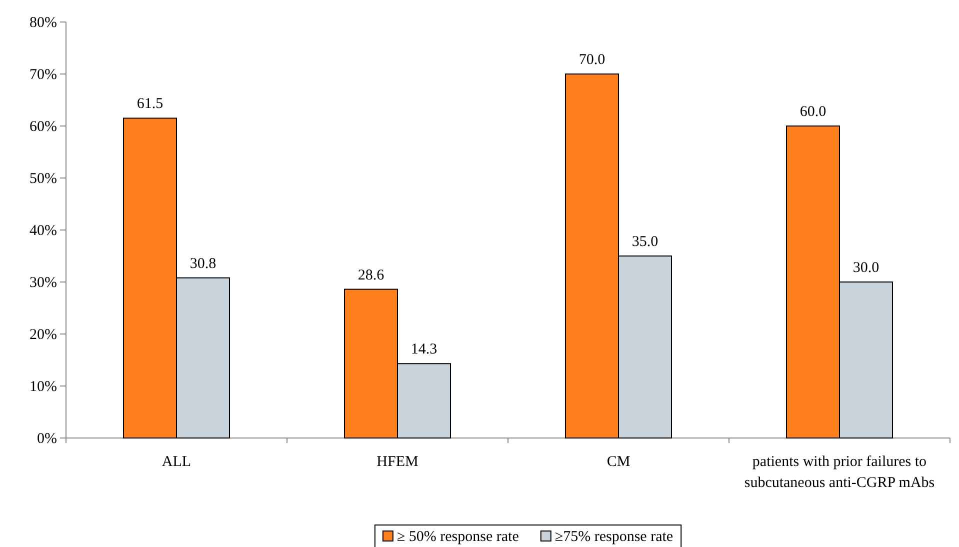  Describe the element at coordinates (43, 334) in the screenshot. I see `y-tick-label: 20%` at that location.